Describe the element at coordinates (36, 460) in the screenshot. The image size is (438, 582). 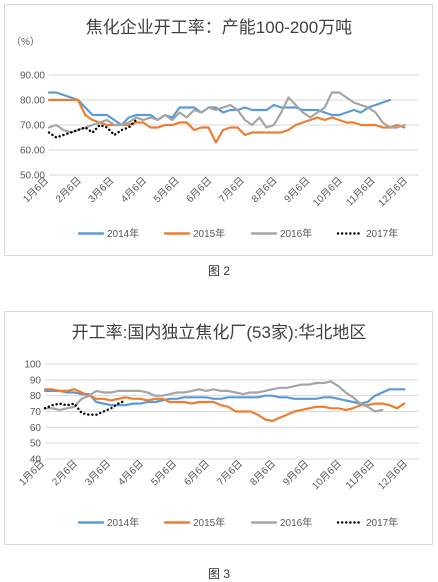
I see `y-tick-label: 40` at that location.